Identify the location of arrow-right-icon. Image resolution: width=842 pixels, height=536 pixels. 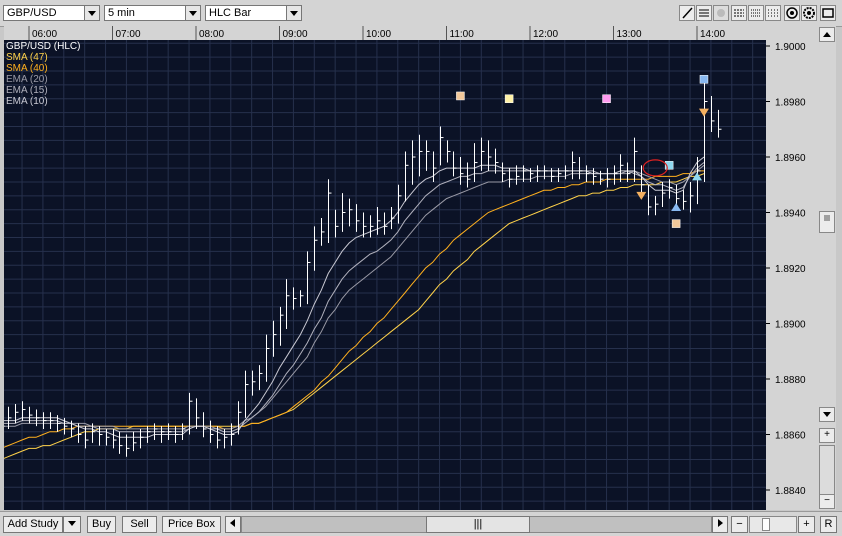
(720, 523).